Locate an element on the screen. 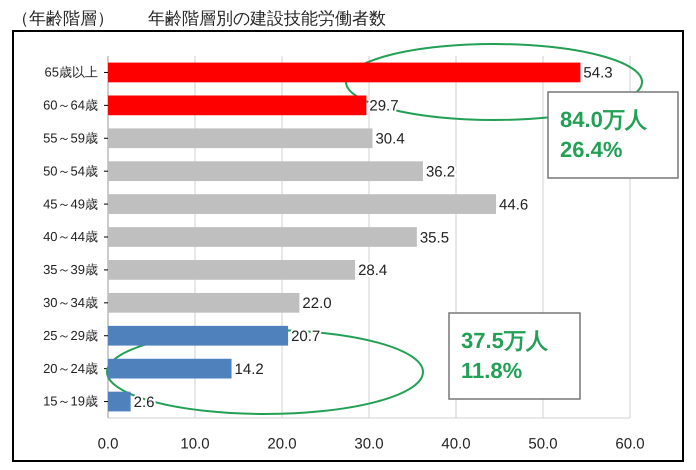 Image resolution: width=696 pixels, height=470 pixels. annotation: 84.0万人 26.4% is located at coordinates (604, 134).